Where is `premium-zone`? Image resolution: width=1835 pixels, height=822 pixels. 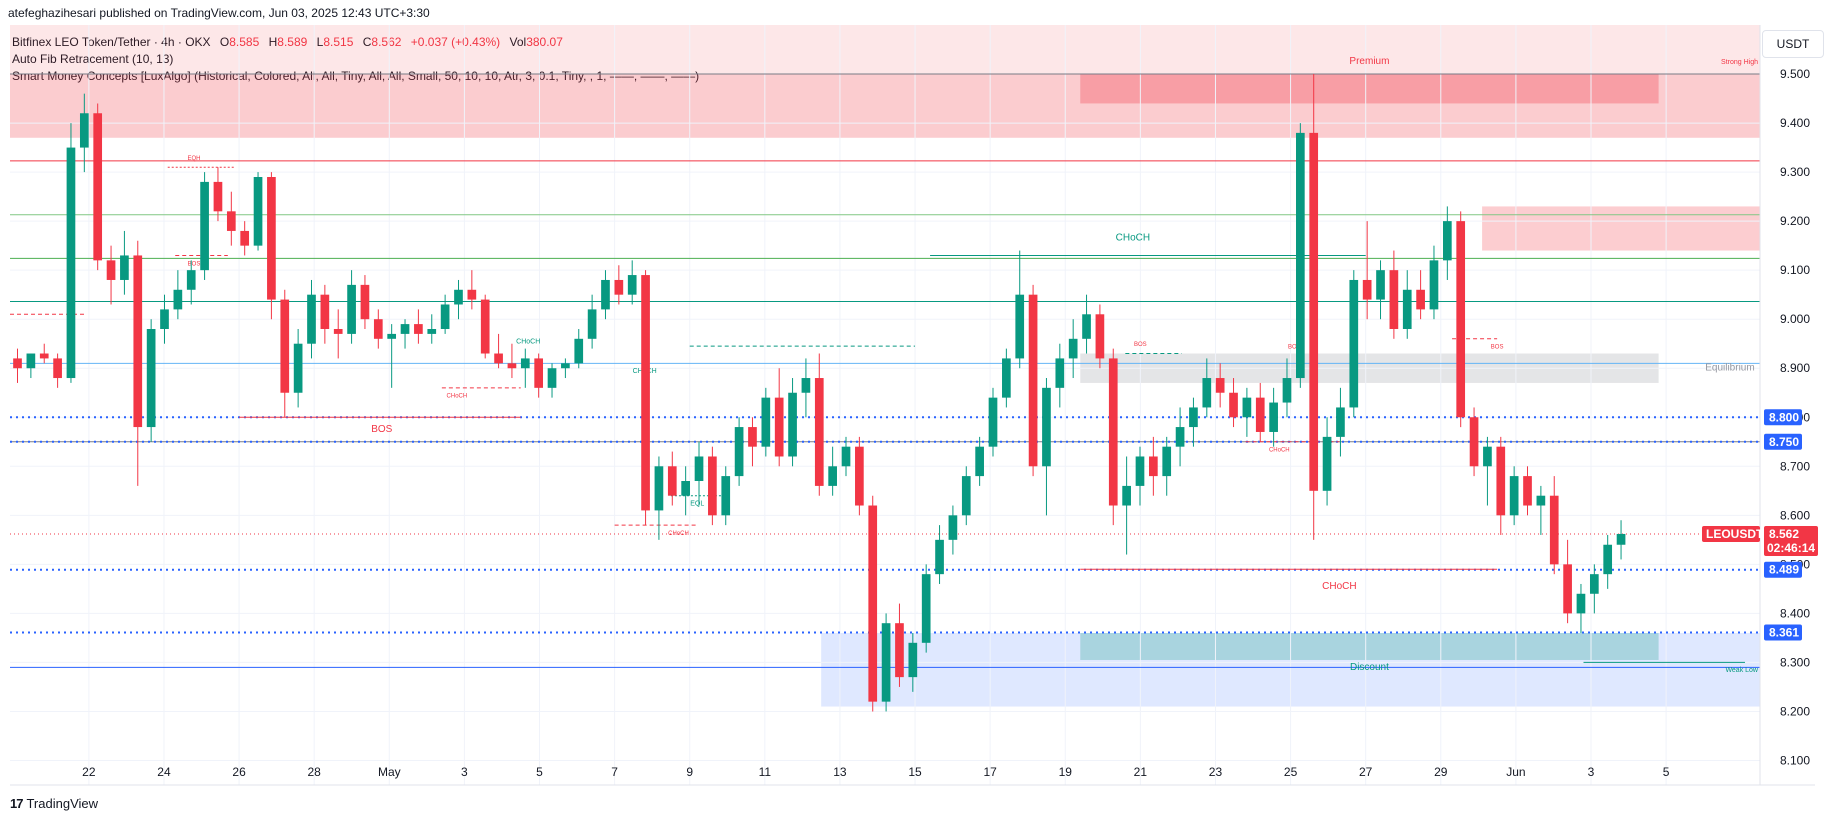 premium-zone is located at coordinates (885, 81).